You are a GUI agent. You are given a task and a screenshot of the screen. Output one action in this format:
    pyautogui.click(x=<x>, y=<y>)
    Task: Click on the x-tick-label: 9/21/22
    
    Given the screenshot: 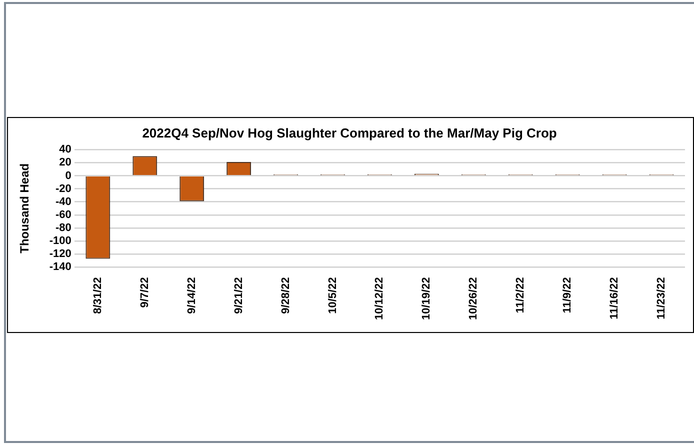 What is the action you would take?
    pyautogui.click(x=238, y=295)
    